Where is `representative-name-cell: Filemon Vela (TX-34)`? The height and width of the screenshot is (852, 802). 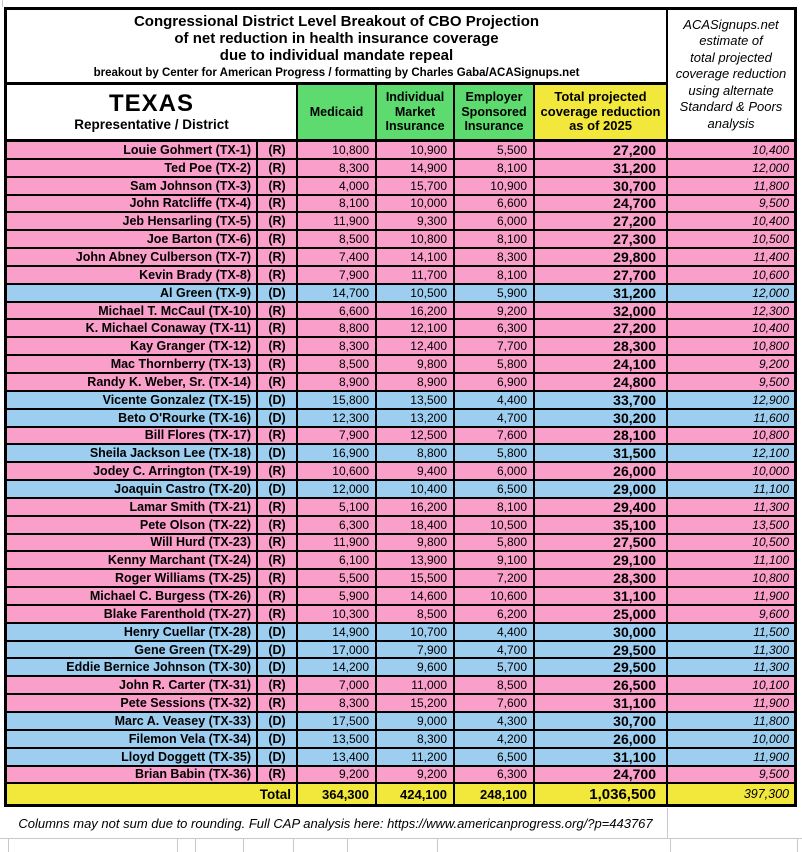
representative-name-cell: Filemon Vela (TX-34) is located at coordinates (132, 739).